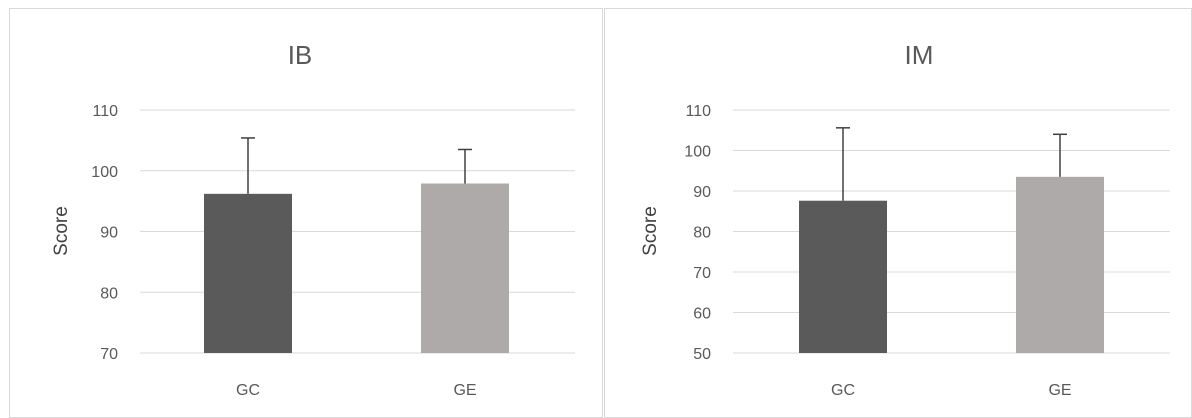 This screenshot has width=1192, height=418. What do you see at coordinates (702, 314) in the screenshot?
I see `y-tick-label: 60` at bounding box center [702, 314].